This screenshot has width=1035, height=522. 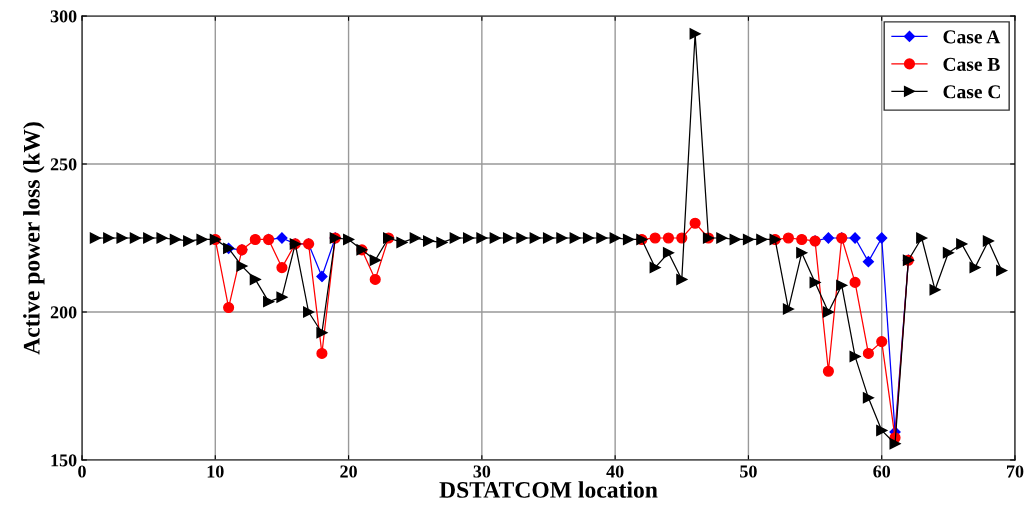 I want to click on x-axis-title: DSTATCOM location, so click(x=548, y=489).